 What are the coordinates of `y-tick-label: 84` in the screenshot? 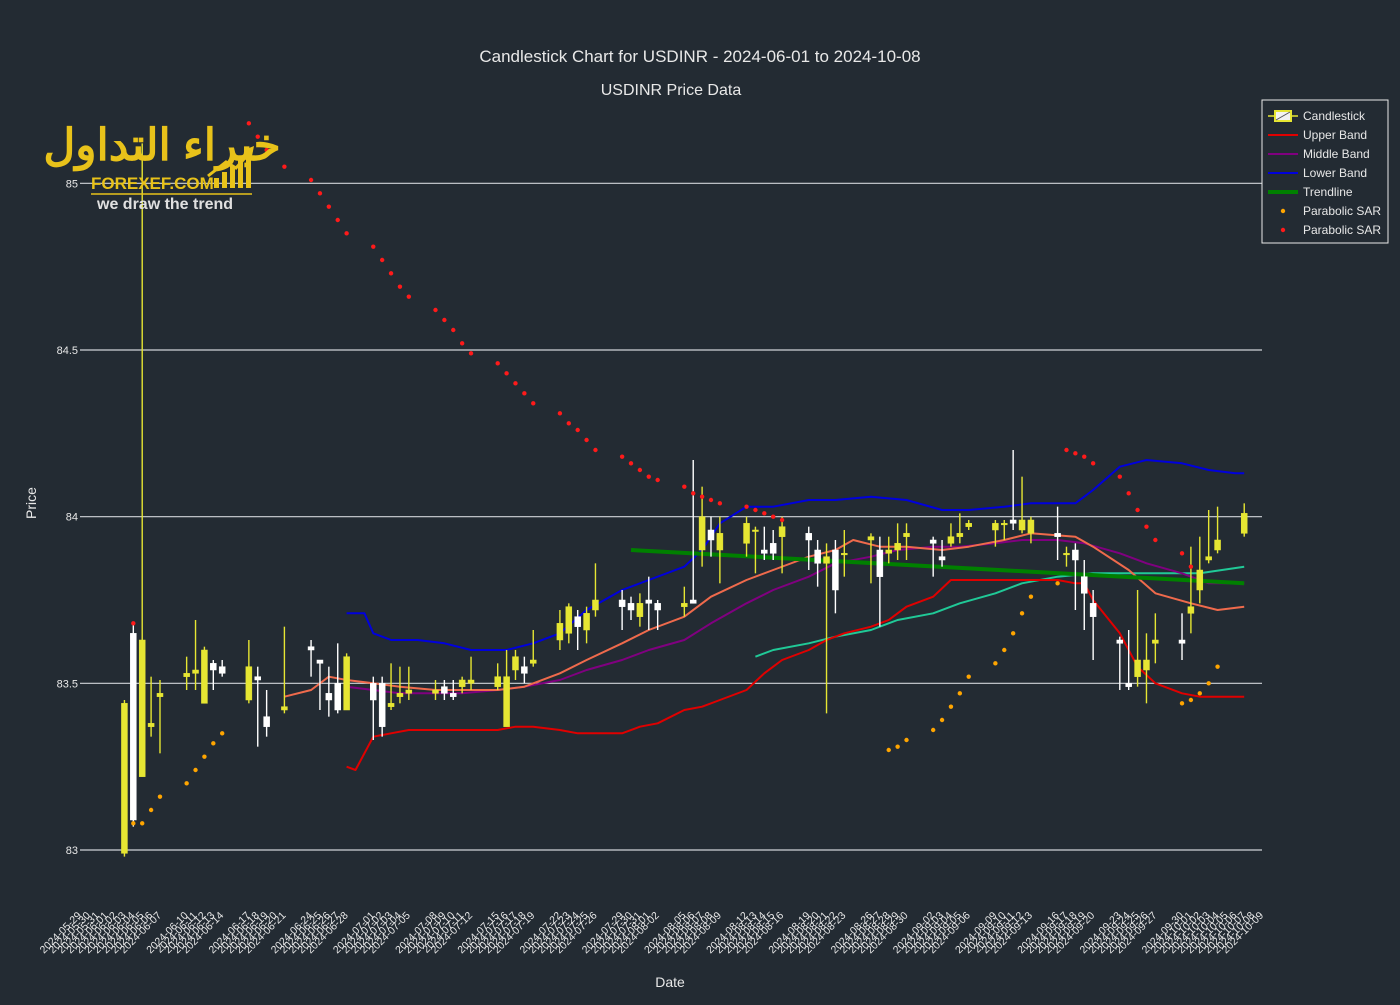 It's located at (72, 518).